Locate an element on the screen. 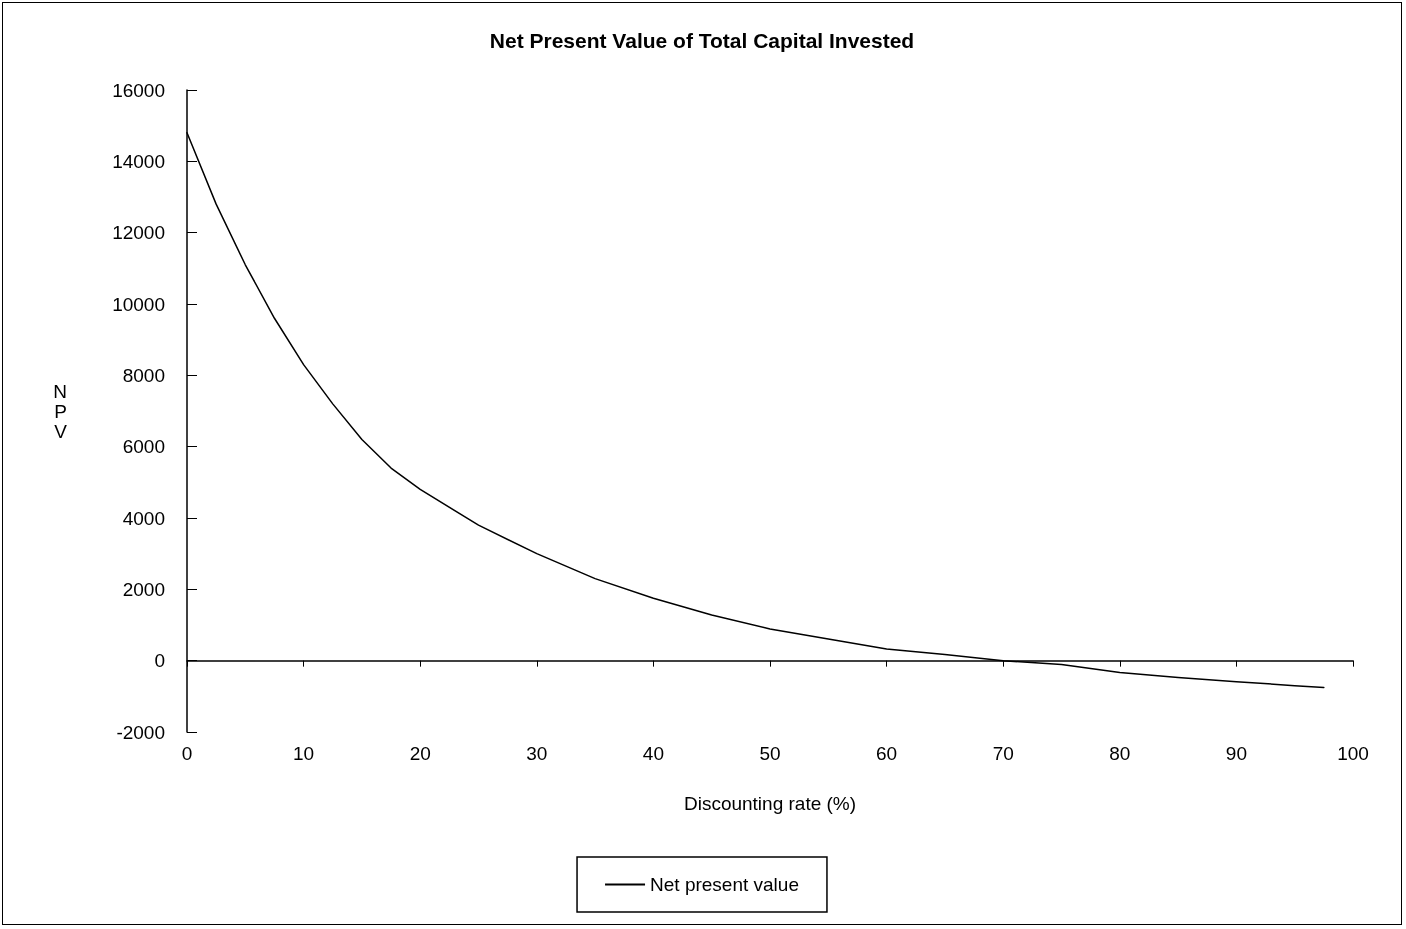 Image resolution: width=1406 pixels, height=929 pixels. y-tick-label: -2000 is located at coordinates (140, 732).